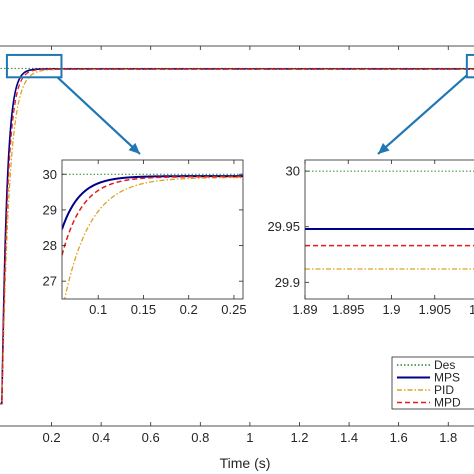 Image resolution: width=474 pixels, height=474 pixels. Describe the element at coordinates (434, 309) in the screenshot. I see `x-tick-label: 1.905` at that location.